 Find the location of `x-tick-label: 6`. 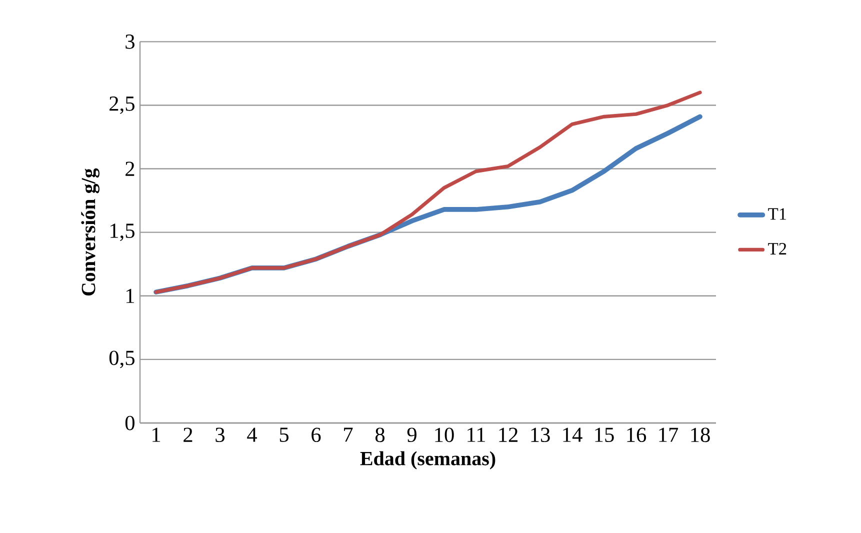

x-tick-label: 6 is located at coordinates (316, 435).